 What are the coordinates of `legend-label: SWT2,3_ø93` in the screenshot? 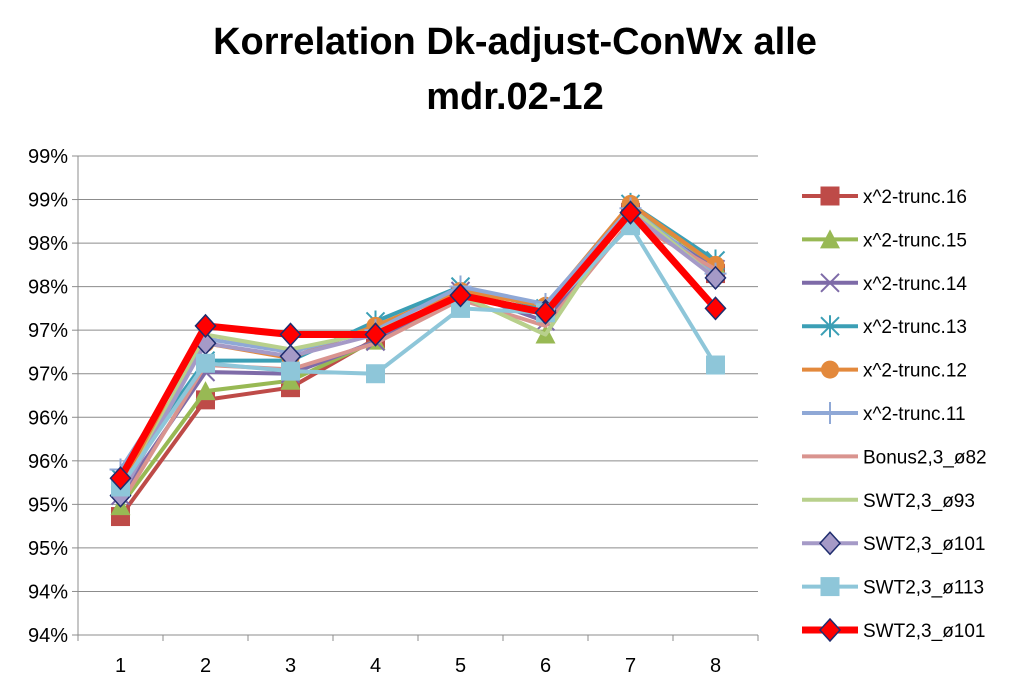 It's located at (919, 501).